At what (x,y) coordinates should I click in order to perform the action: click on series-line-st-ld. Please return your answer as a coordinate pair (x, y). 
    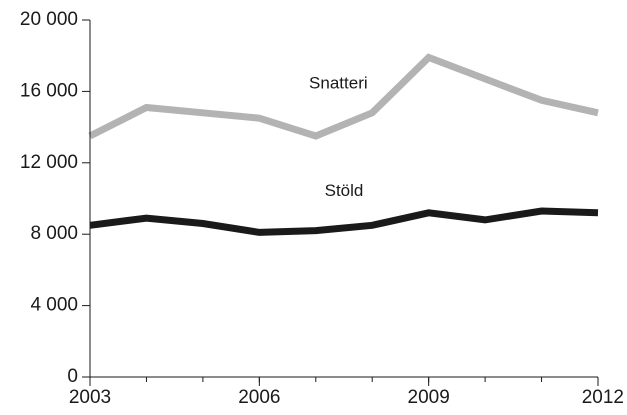
    Looking at the image, I should click on (344, 221).